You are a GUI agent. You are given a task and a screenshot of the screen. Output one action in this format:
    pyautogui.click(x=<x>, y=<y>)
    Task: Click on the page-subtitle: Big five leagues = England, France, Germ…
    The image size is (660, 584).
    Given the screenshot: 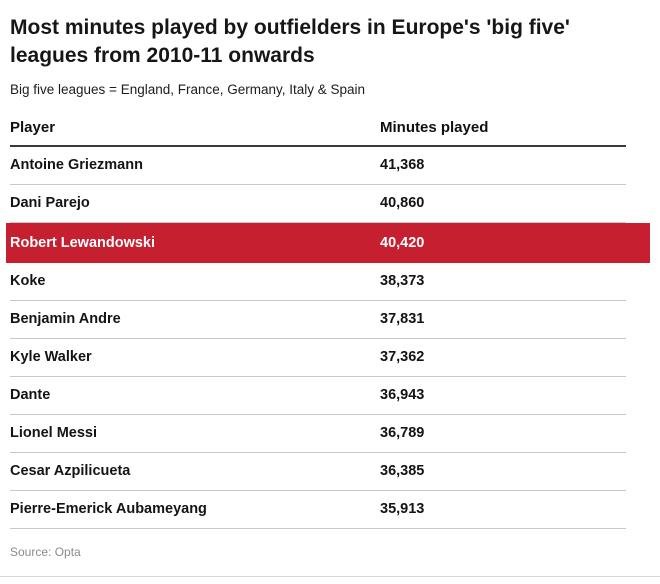 What is the action you would take?
    pyautogui.click(x=188, y=89)
    